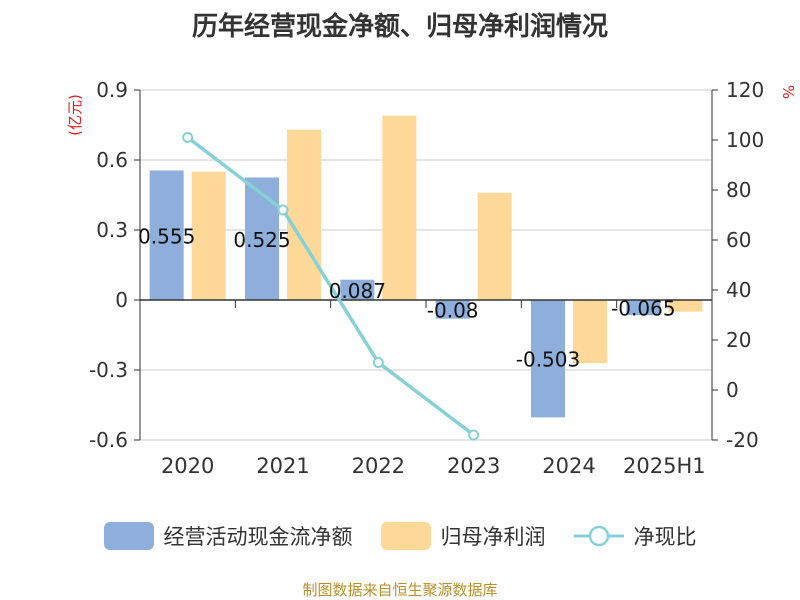 The height and width of the screenshot is (600, 800). I want to click on x-axis-tick-label: 2025H1, so click(664, 466).